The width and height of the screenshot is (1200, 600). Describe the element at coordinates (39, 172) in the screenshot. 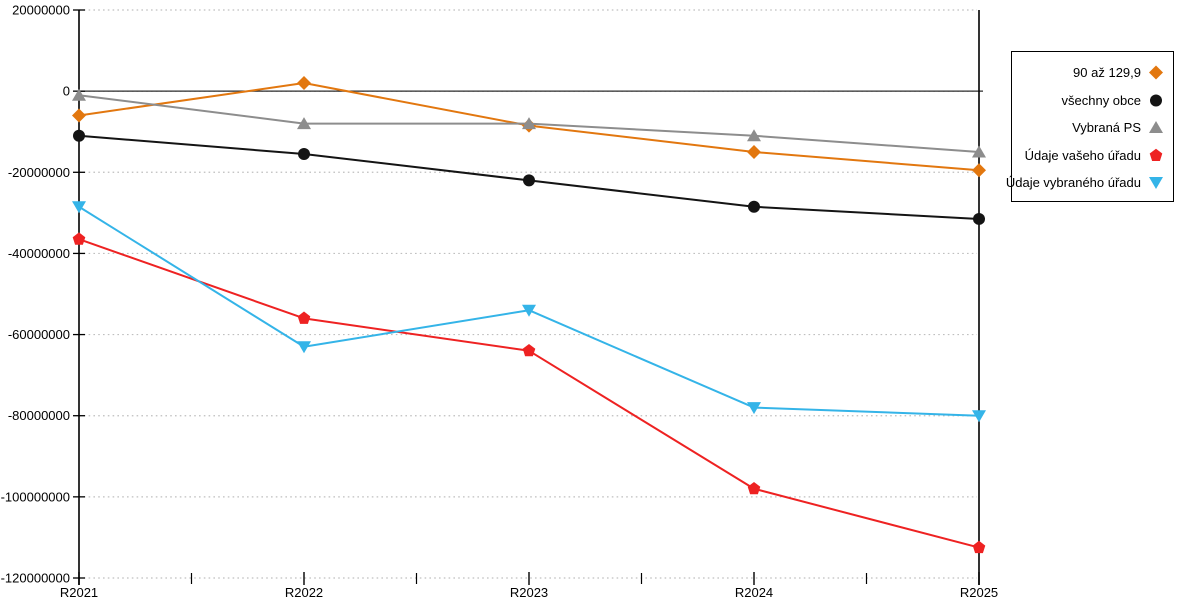

I see `y-tick-label: -20000000` at that location.